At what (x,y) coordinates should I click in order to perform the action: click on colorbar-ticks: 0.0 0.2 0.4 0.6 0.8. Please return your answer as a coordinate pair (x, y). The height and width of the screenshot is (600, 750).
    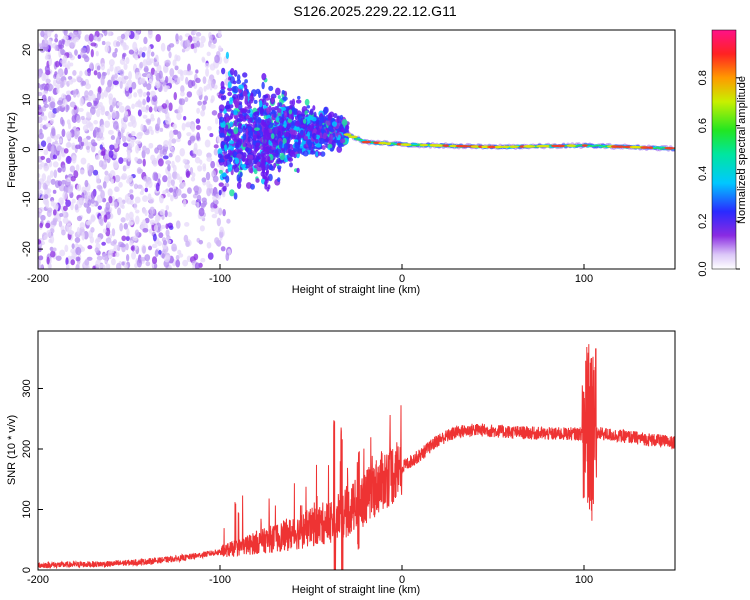
    Looking at the image, I should click on (718, 173).